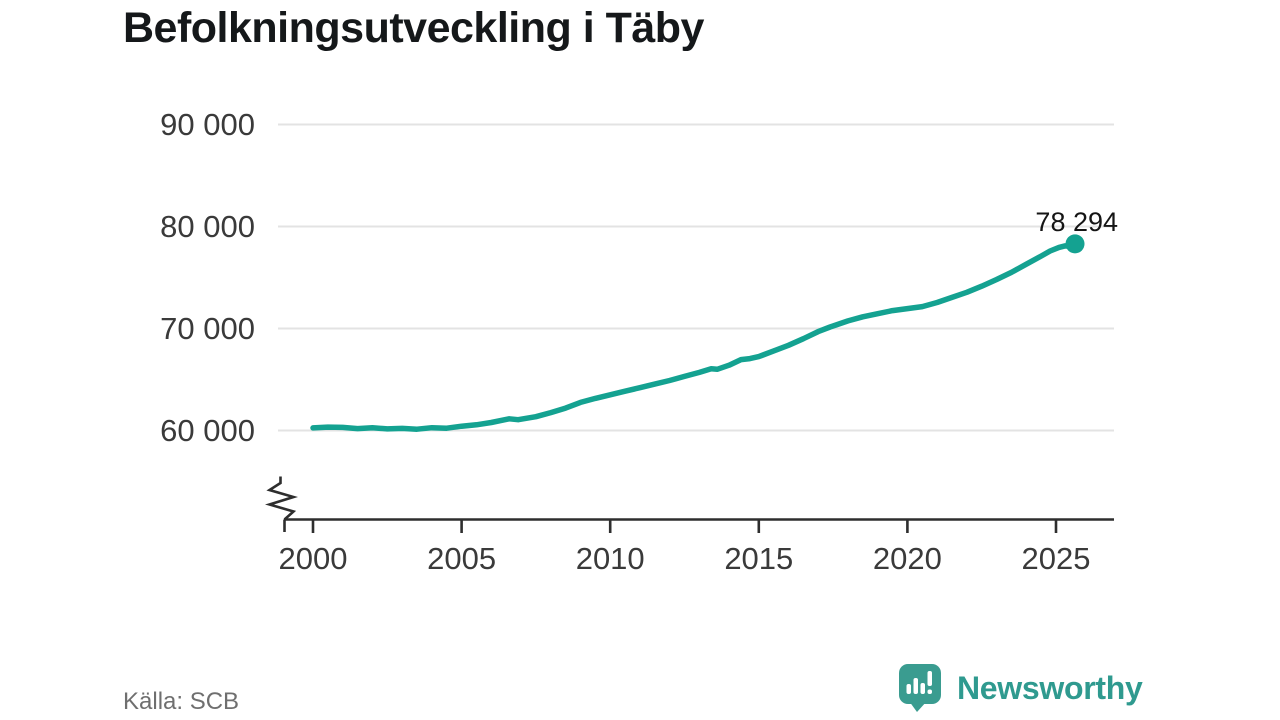  I want to click on x-axis-tick-label: 2025, so click(1056, 558).